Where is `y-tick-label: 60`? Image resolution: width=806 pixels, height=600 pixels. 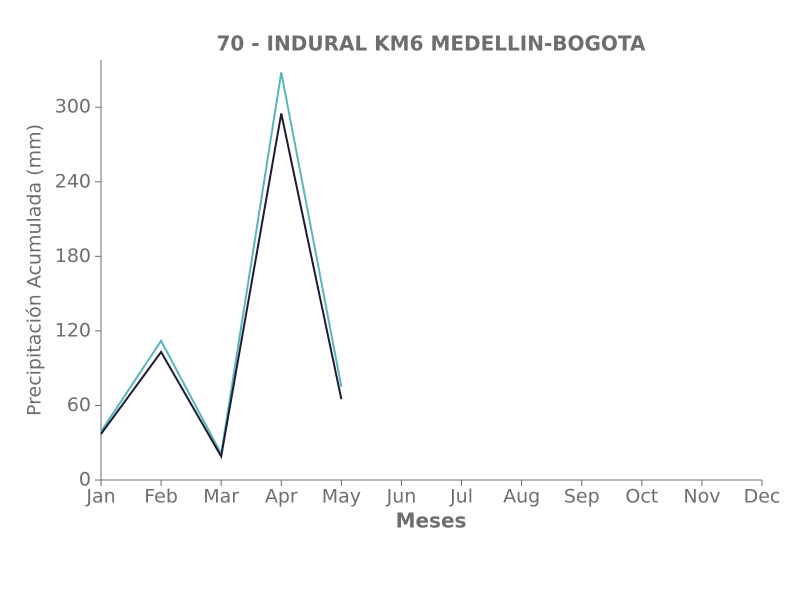
y-tick-label: 60 is located at coordinates (79, 405).